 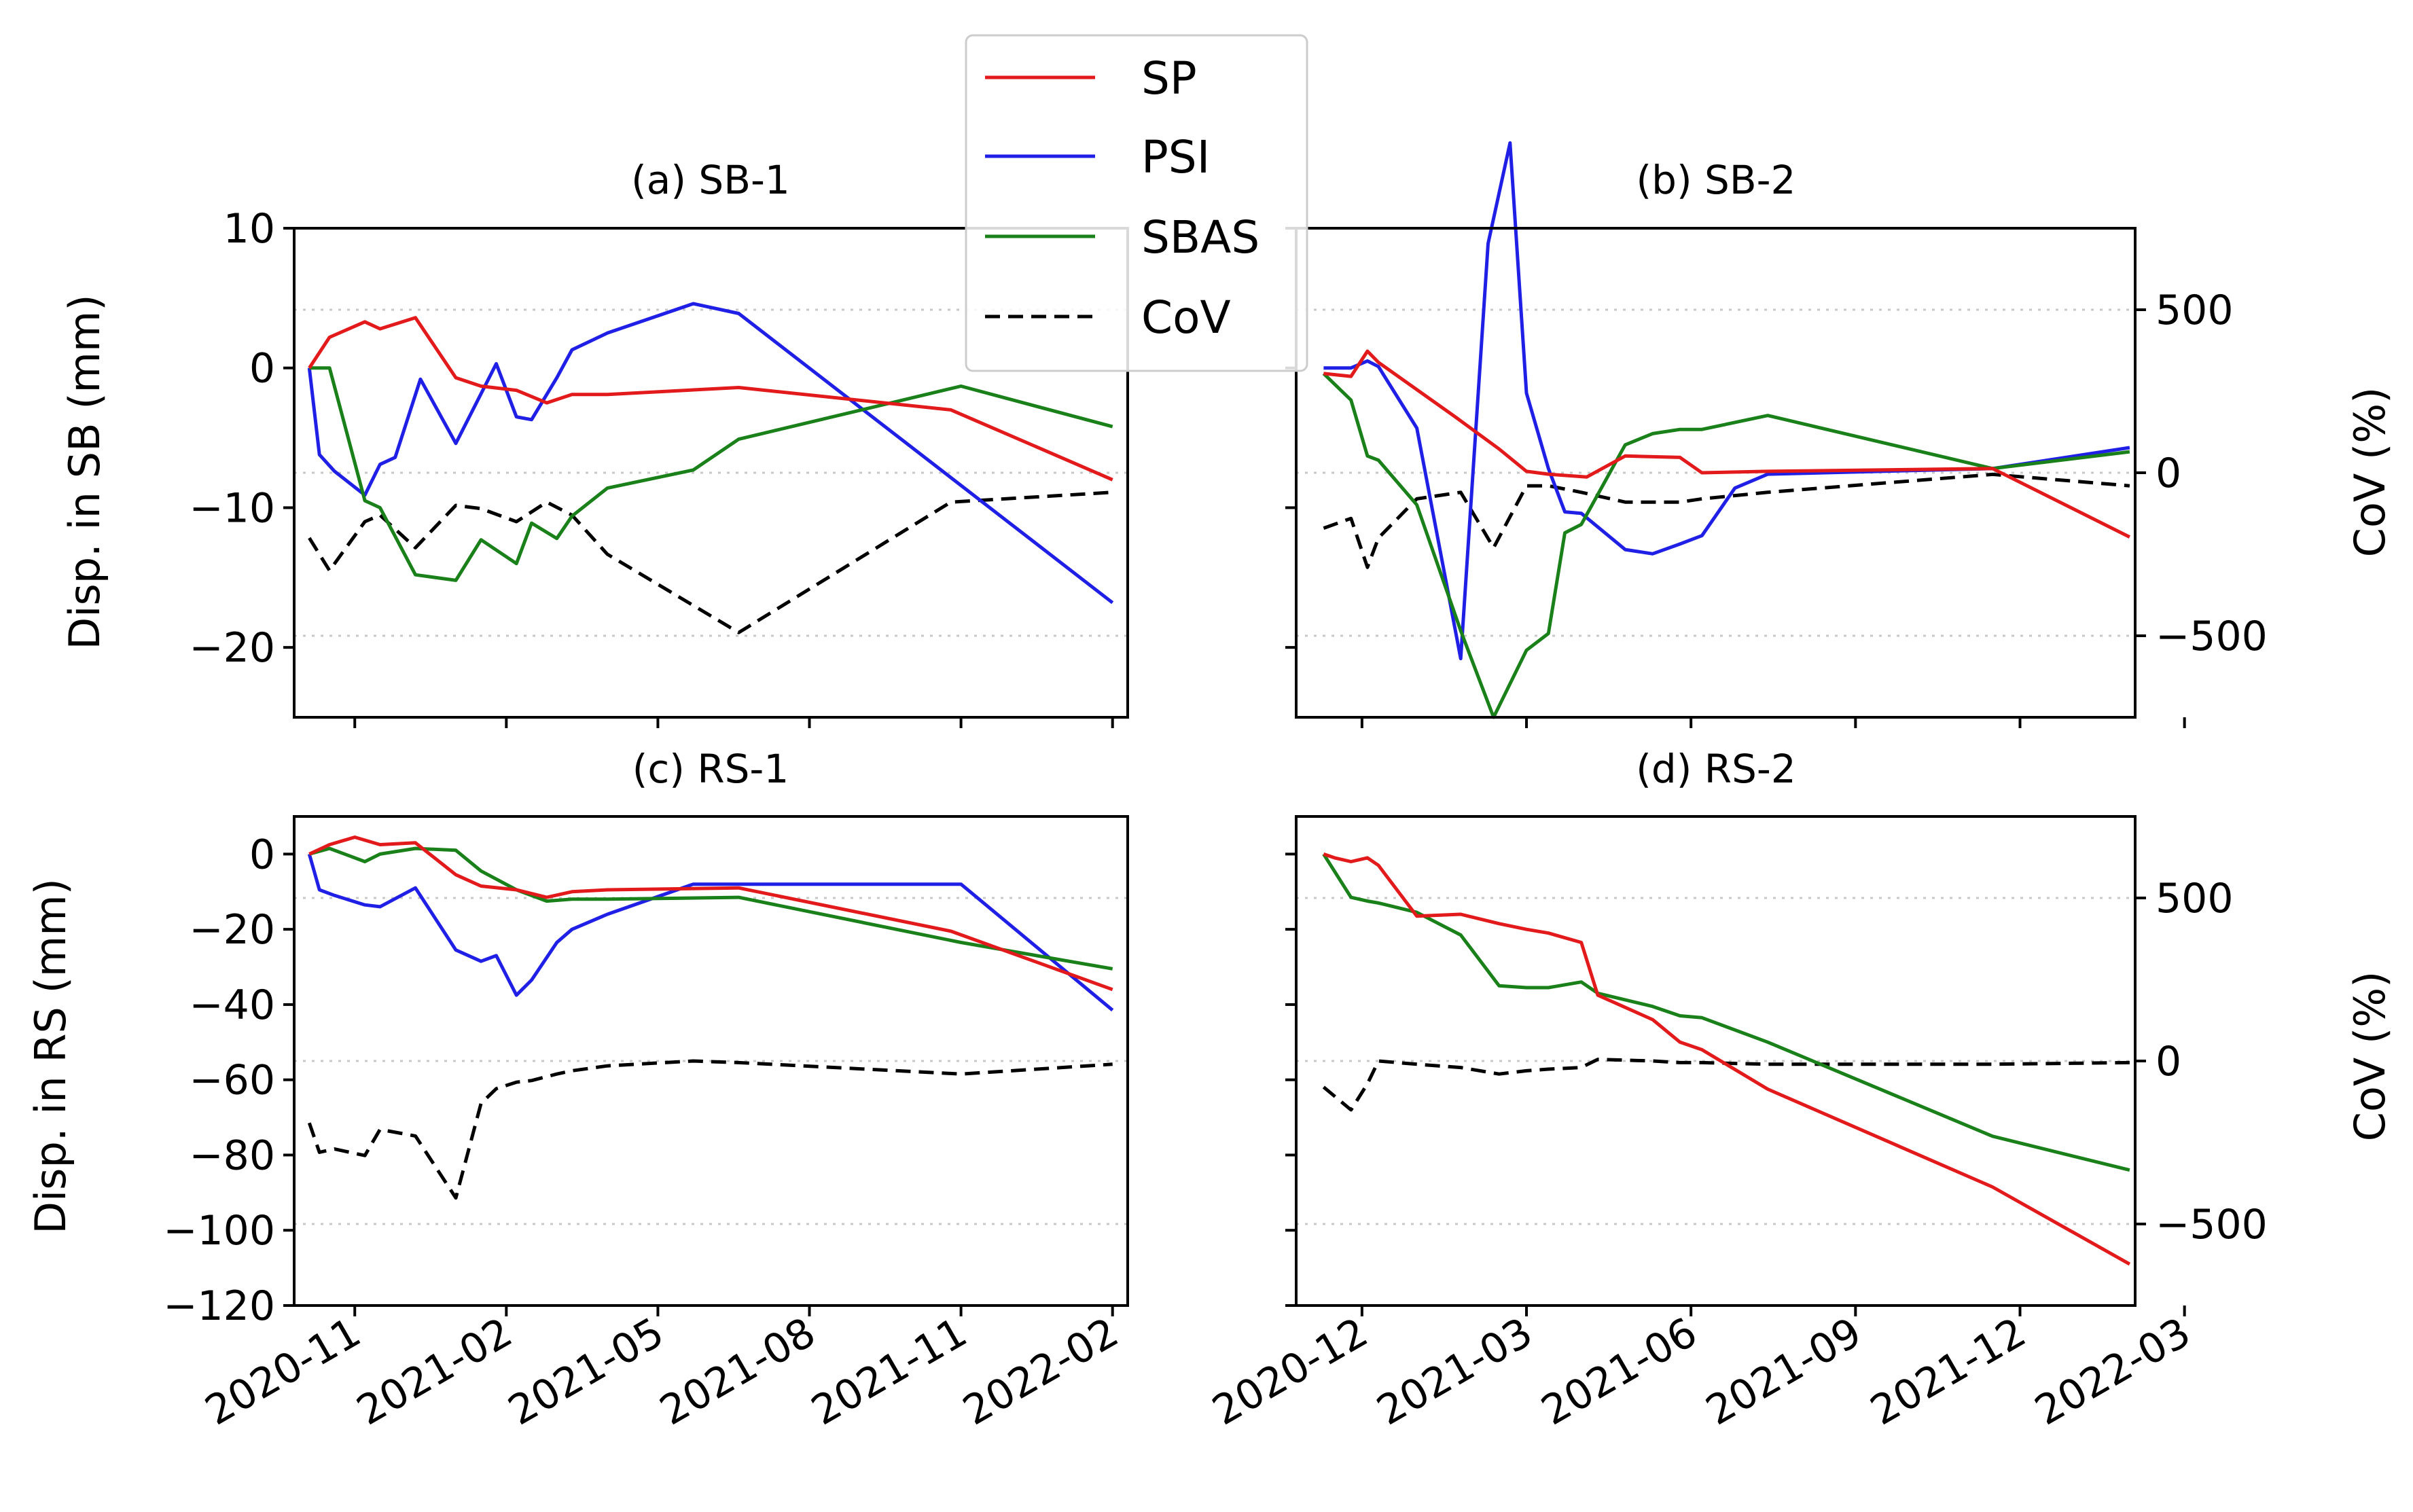 I want to click on x-tick-label-c-2: 2021-05, so click(x=586, y=1371).